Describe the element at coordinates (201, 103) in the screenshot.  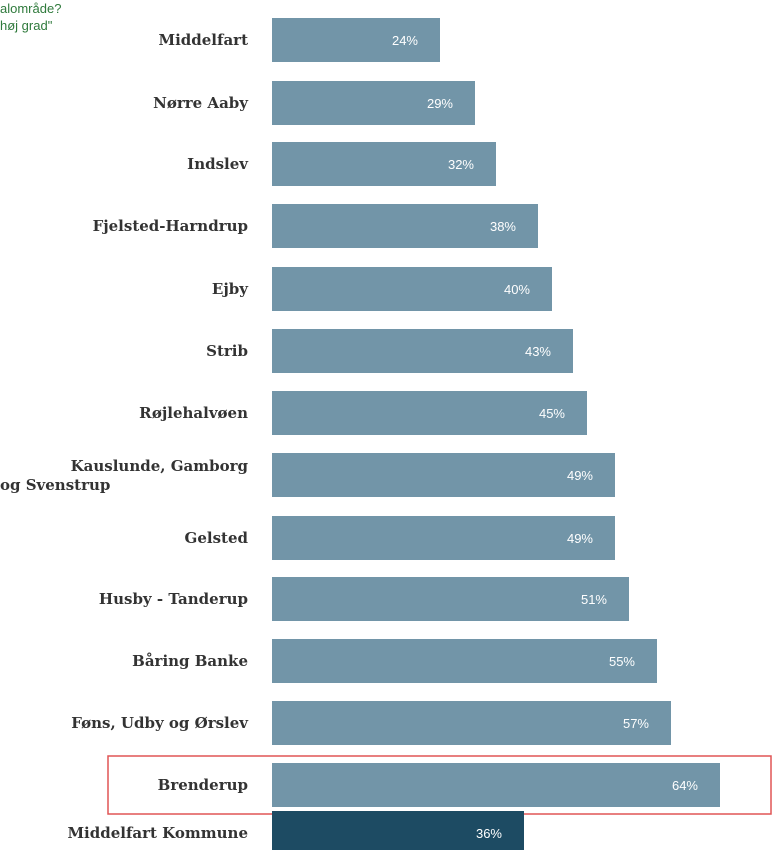
I see `category-label-nørre-aaby: Nørre Aaby` at that location.